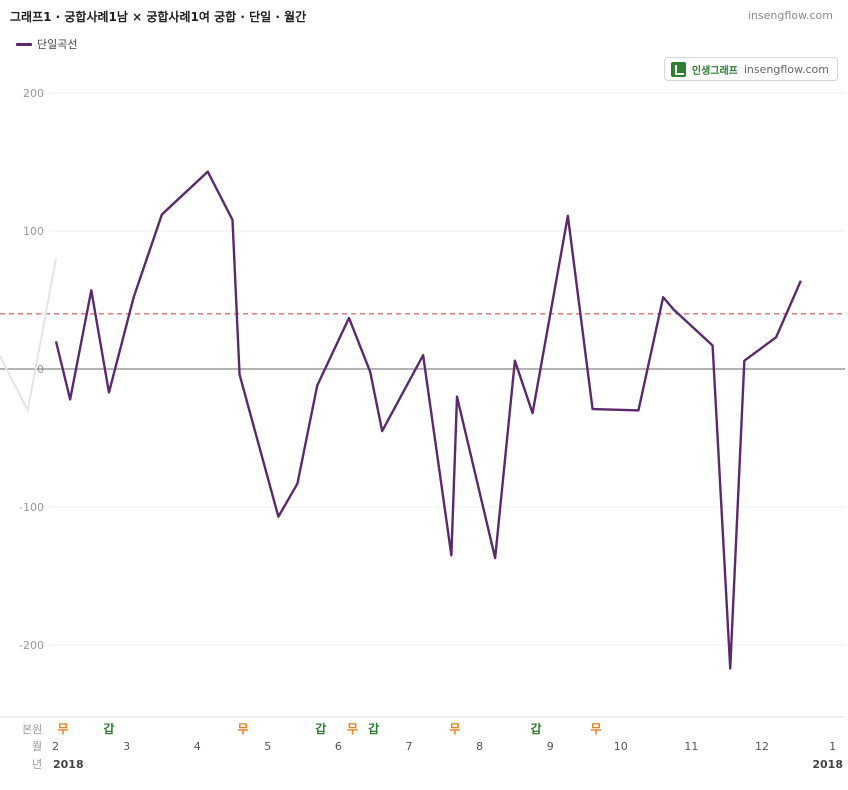 The width and height of the screenshot is (848, 790). I want to click on year-row-label: 년, so click(37, 764).